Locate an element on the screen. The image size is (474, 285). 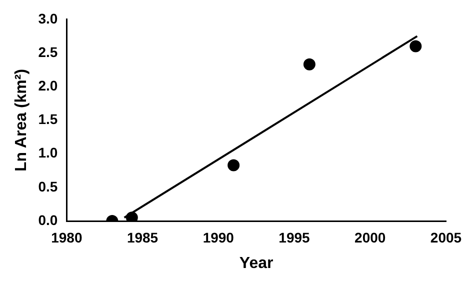
y-tick-label: 2.5 is located at coordinates (48, 52).